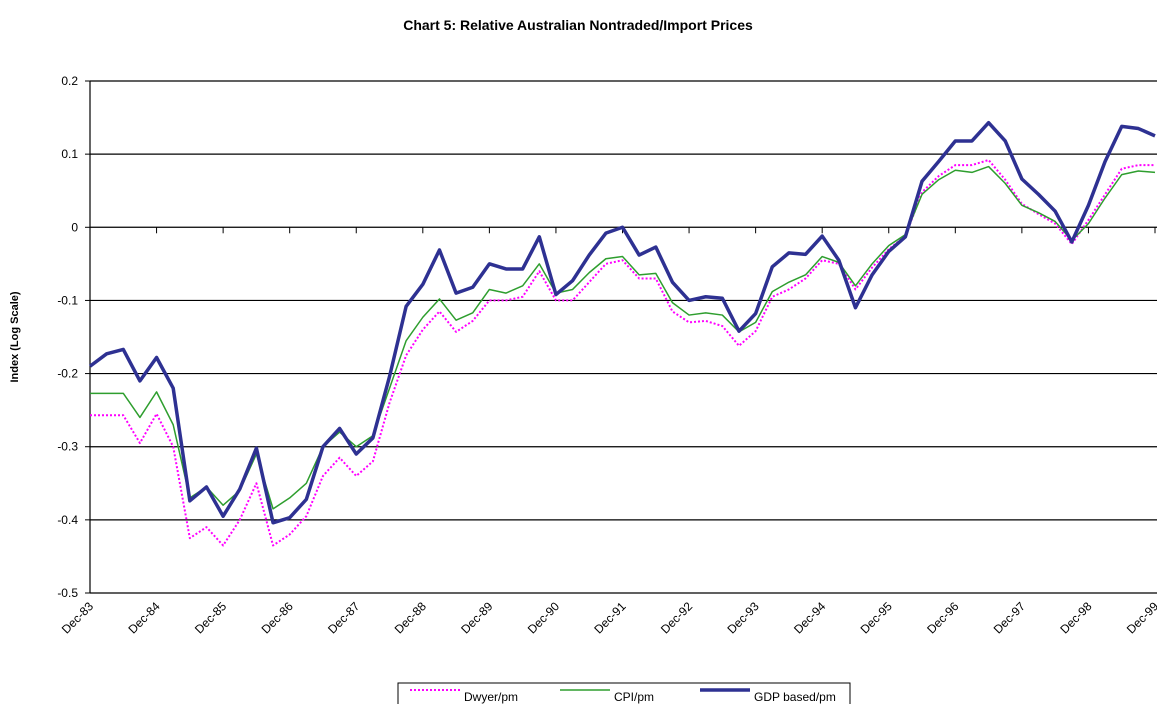  What do you see at coordinates (74, 227) in the screenshot?
I see `y-tick-label: 0` at bounding box center [74, 227].